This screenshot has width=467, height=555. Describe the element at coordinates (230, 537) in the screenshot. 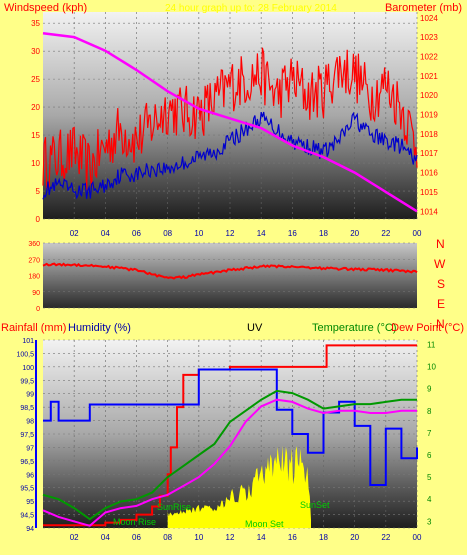

I see `rain-x-tick-label: 12` at that location.